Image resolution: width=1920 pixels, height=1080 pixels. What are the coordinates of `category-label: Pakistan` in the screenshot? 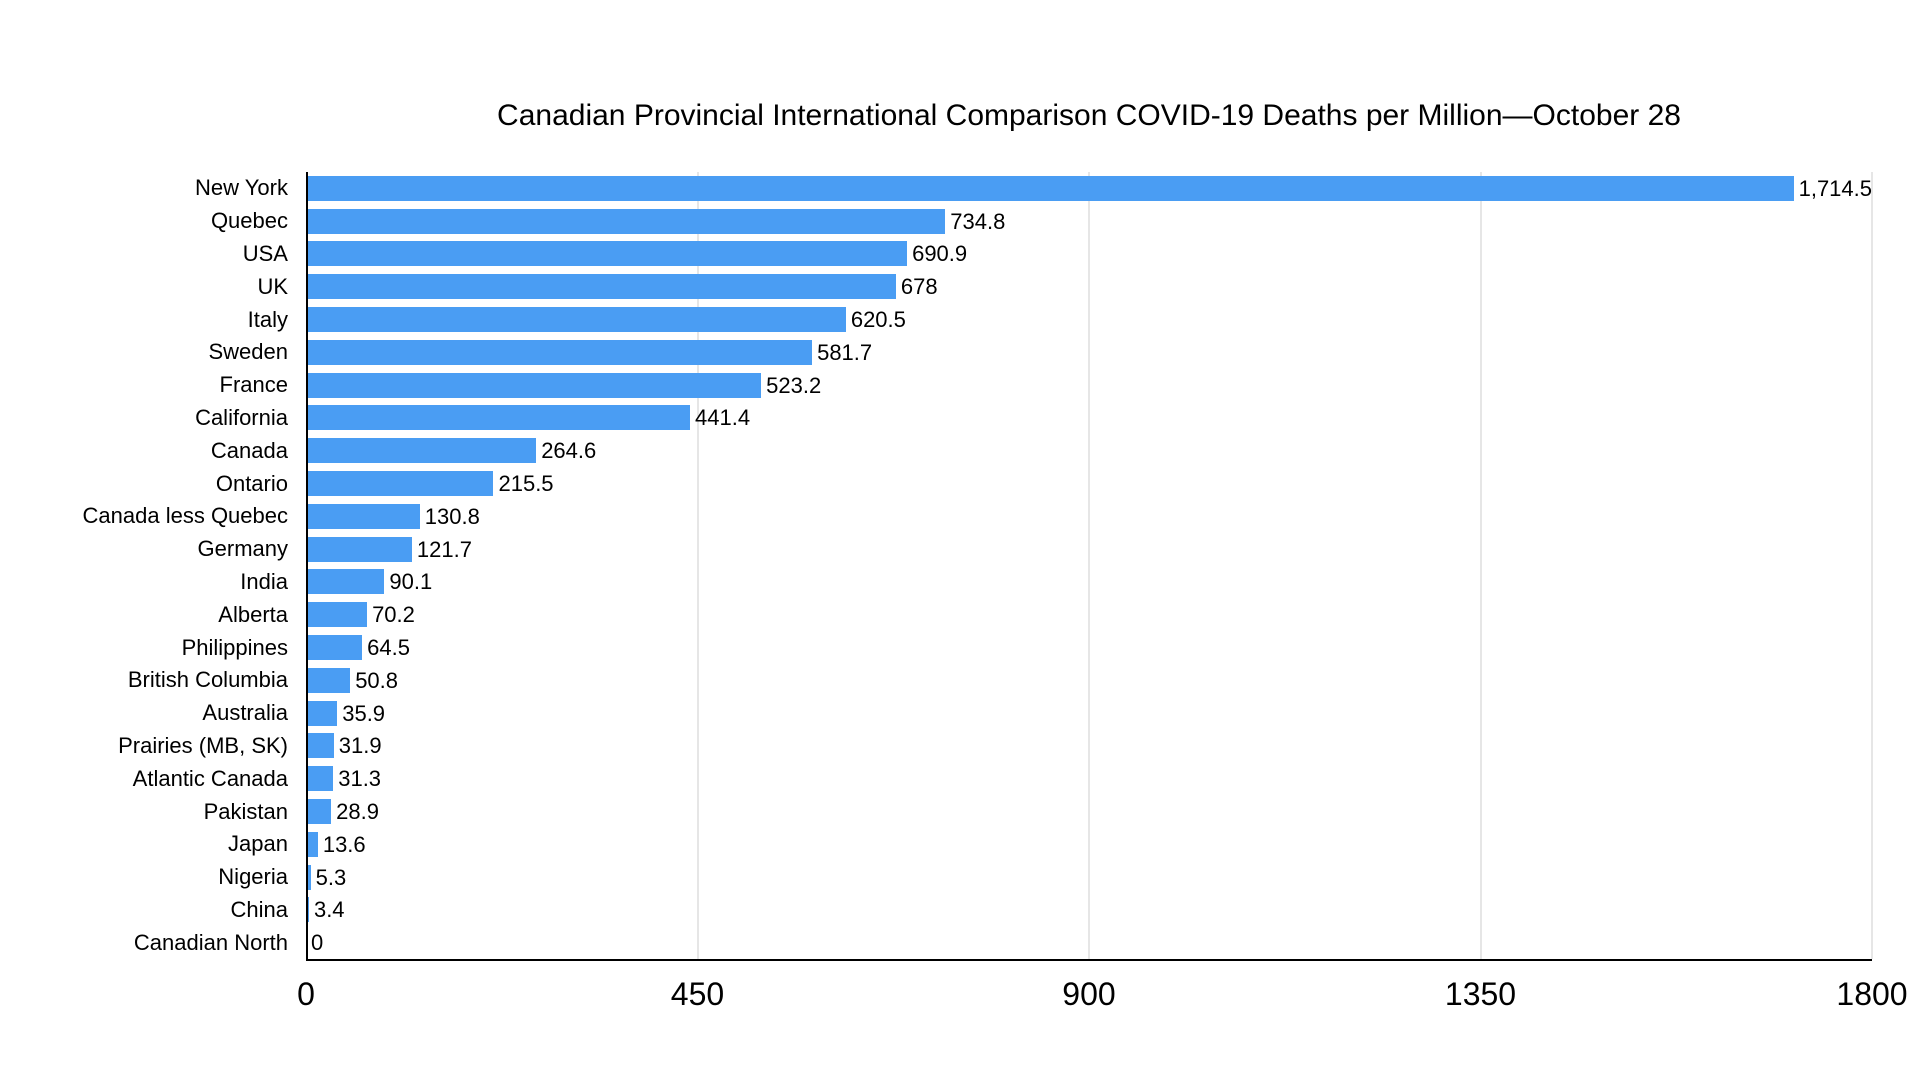 It's located at (245, 811).